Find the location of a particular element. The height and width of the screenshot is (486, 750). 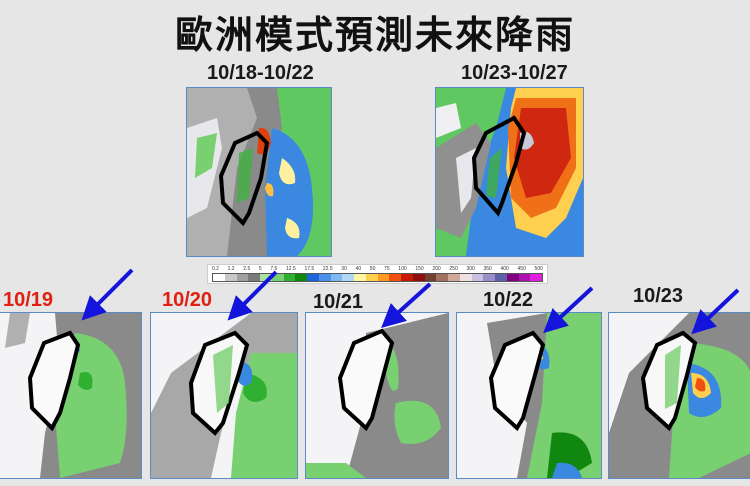

daily-label-5: 10/23 is located at coordinates (658, 296).